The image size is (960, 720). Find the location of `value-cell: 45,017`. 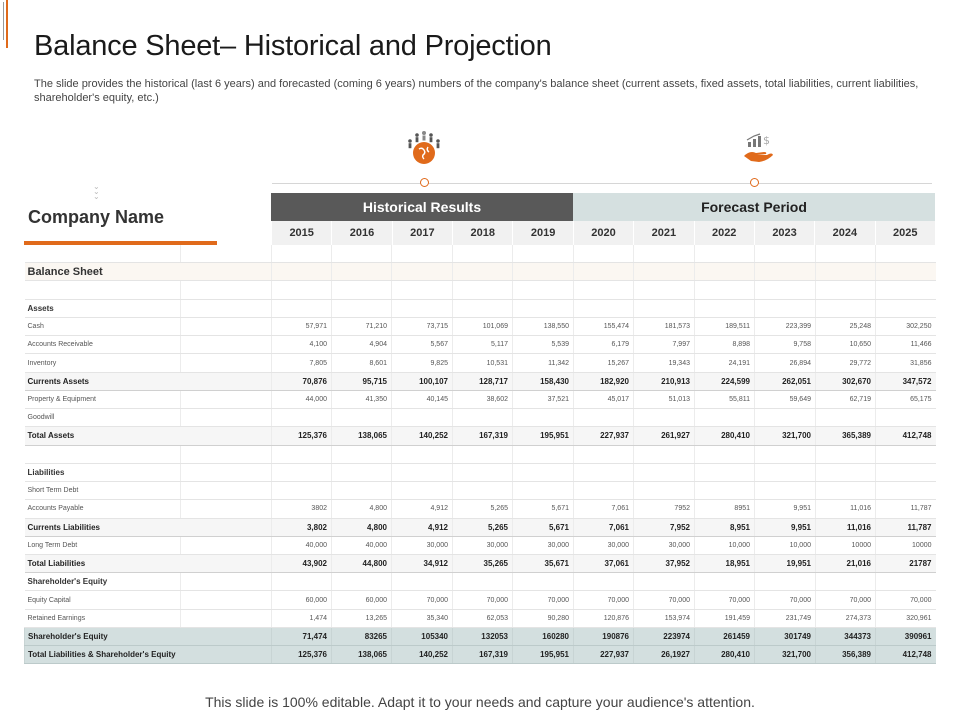

value-cell: 45,017 is located at coordinates (603, 400).